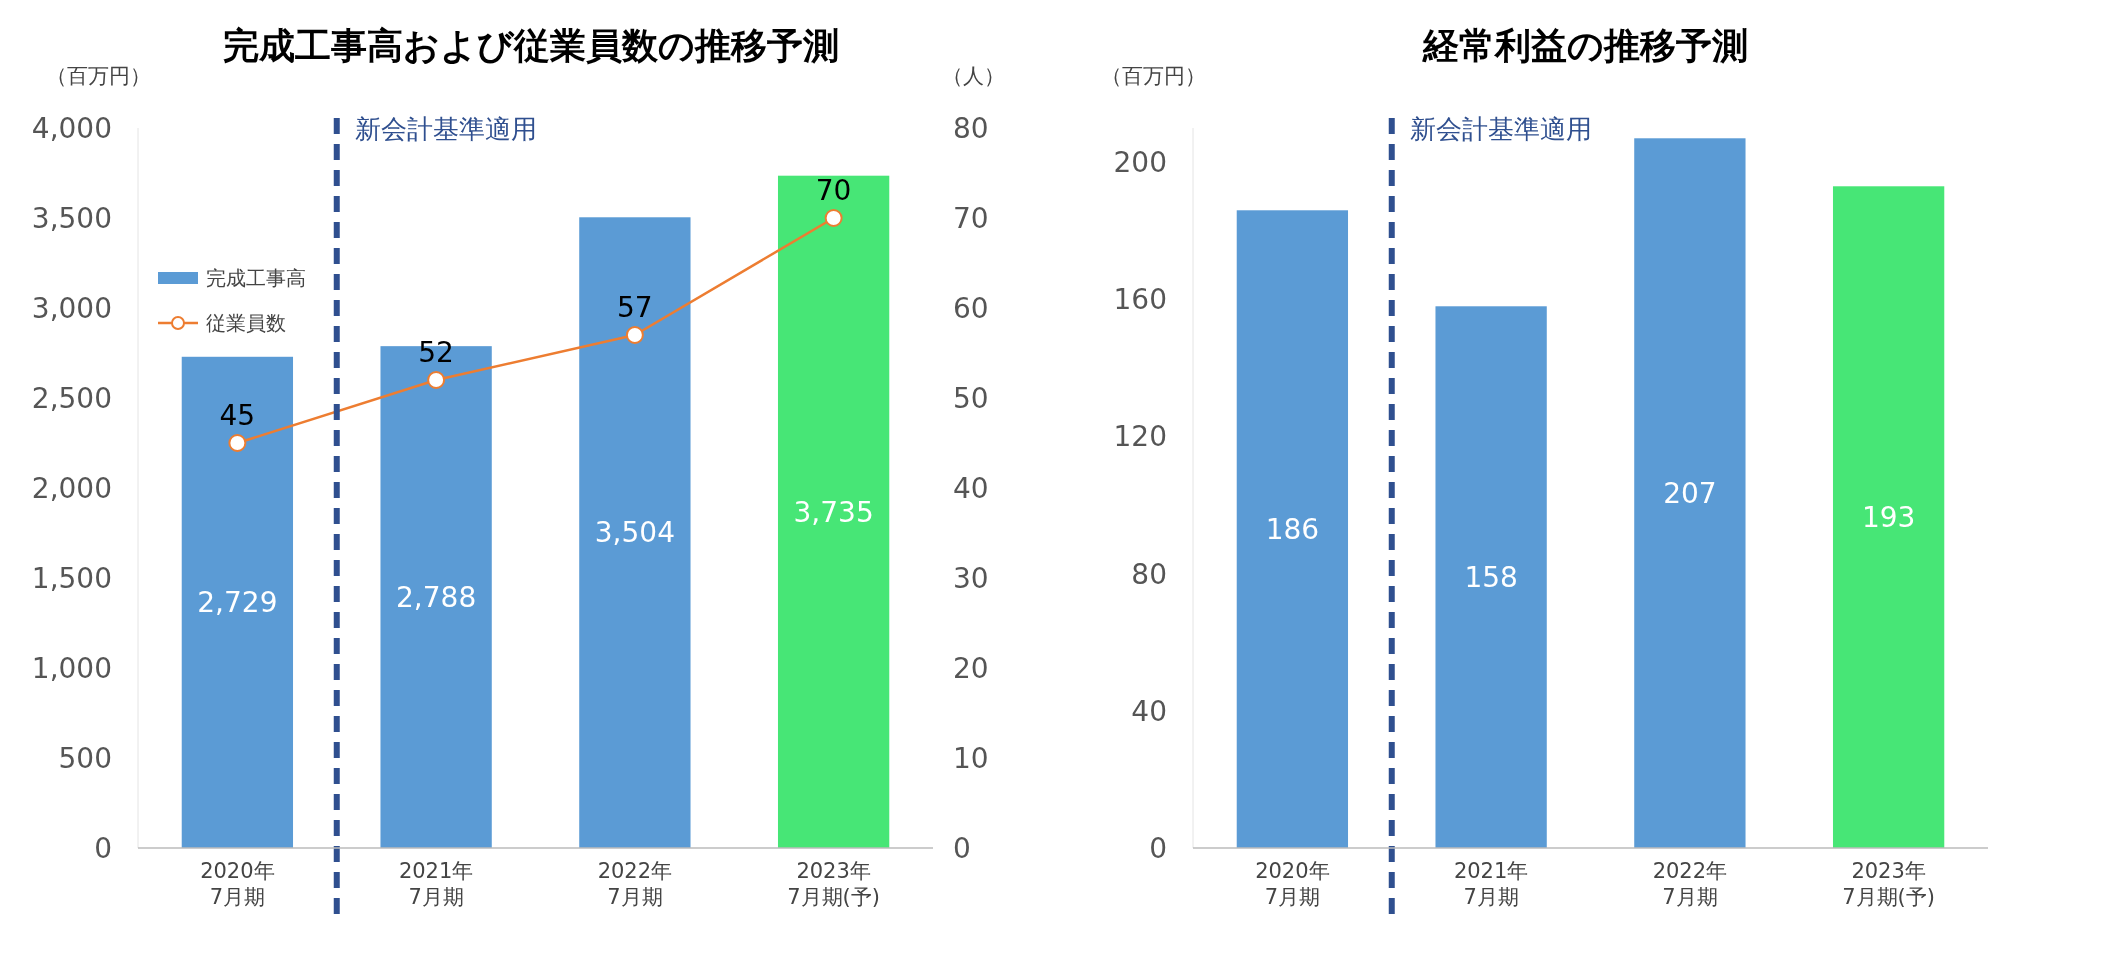 Image resolution: width=2118 pixels, height=970 pixels. I want to click on data-label: 193, so click(1888, 517).